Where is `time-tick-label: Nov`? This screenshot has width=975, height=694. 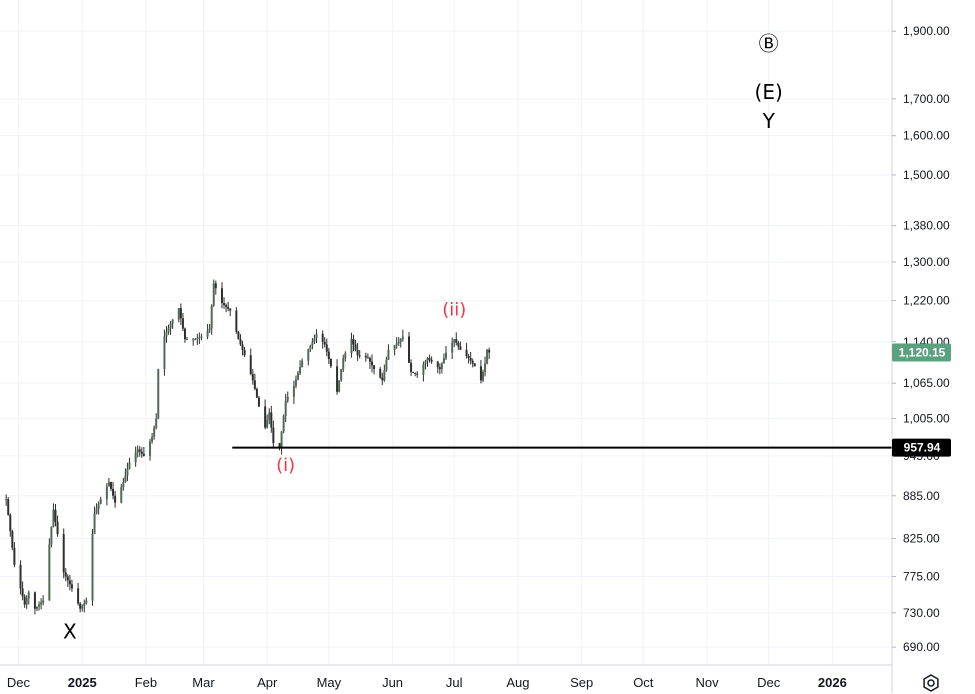 time-tick-label: Nov is located at coordinates (707, 682).